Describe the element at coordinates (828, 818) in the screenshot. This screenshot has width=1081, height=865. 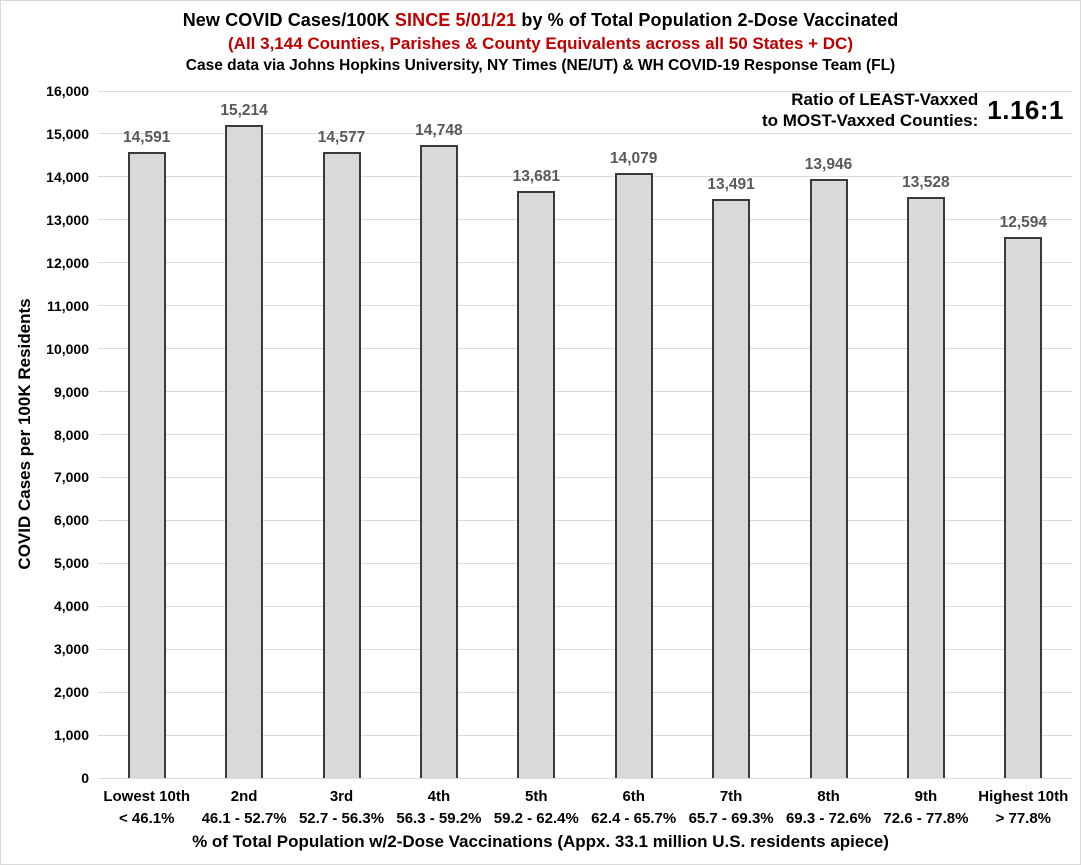
I see `x-tick-range-8: 69.3 - 72.6%` at that location.